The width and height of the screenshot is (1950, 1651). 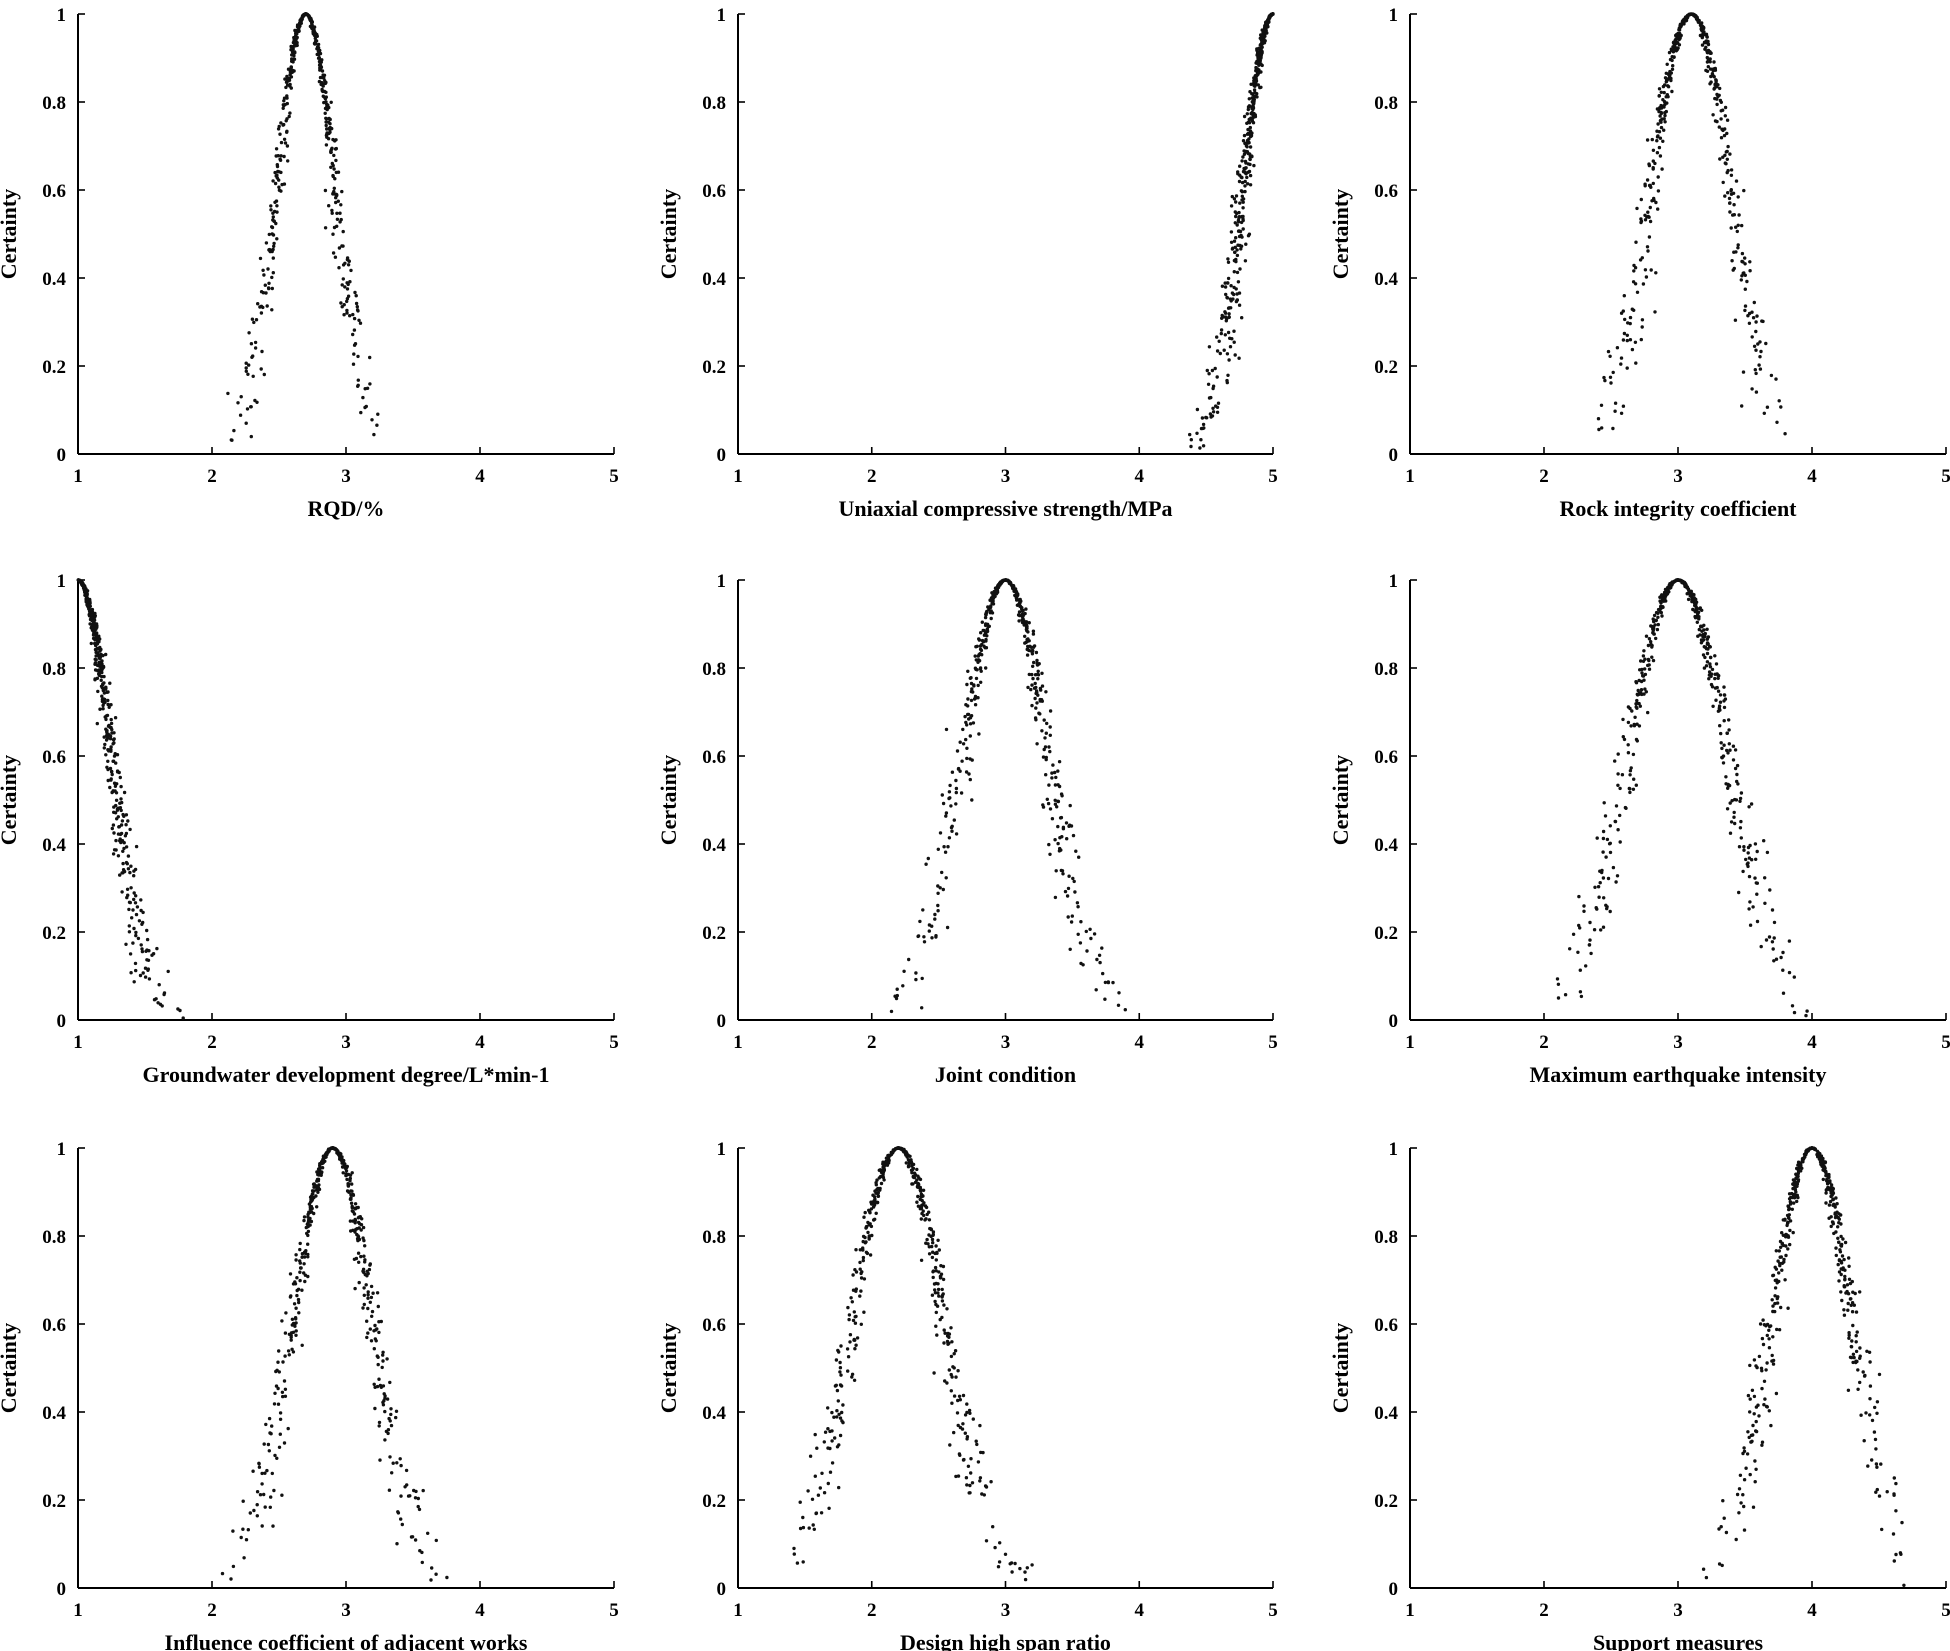 What do you see at coordinates (1945, 476) in the screenshot?
I see `x-tick-label: 5` at bounding box center [1945, 476].